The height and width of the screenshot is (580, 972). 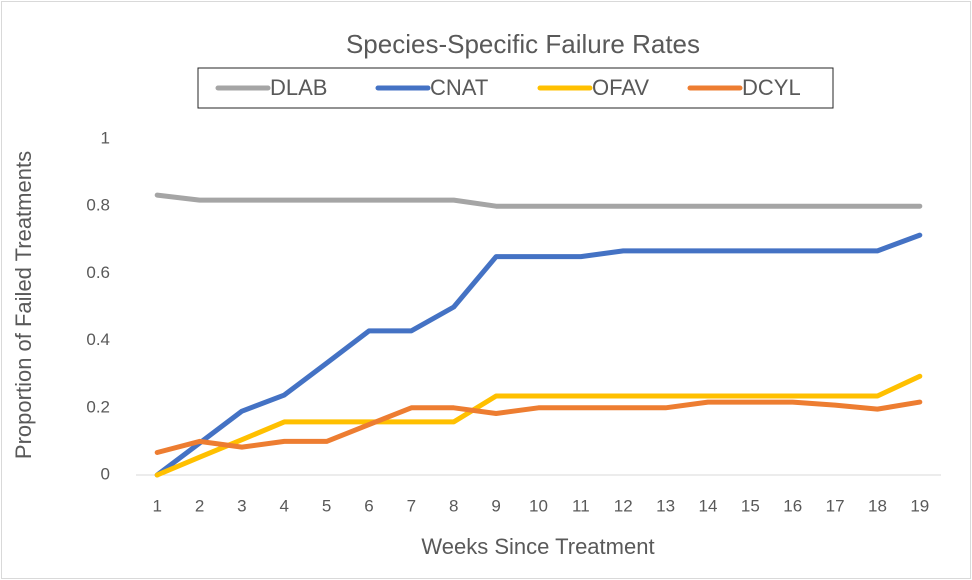 I want to click on x-axis-label: Weeks Since Treatment, so click(x=537, y=546).